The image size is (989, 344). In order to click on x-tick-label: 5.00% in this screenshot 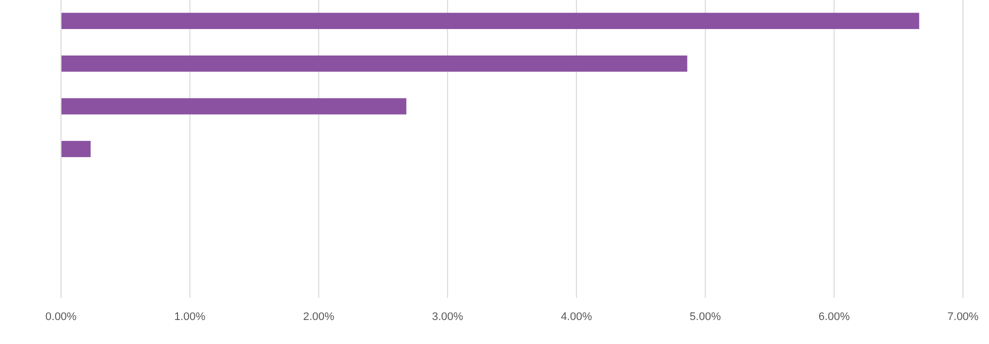, I will do `click(706, 317)`.